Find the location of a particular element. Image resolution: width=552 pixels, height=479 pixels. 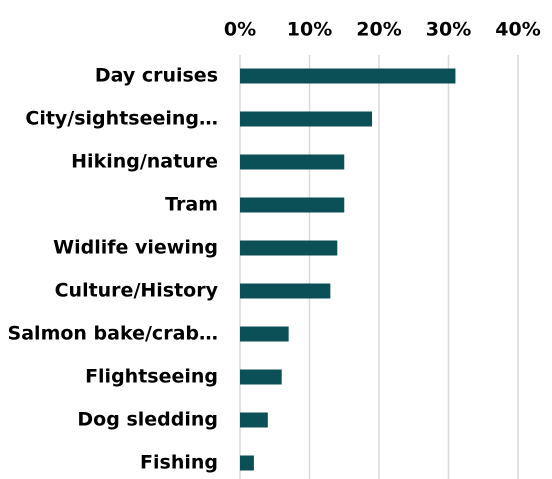

y-tick-label: Dog sledding is located at coordinates (147, 420).